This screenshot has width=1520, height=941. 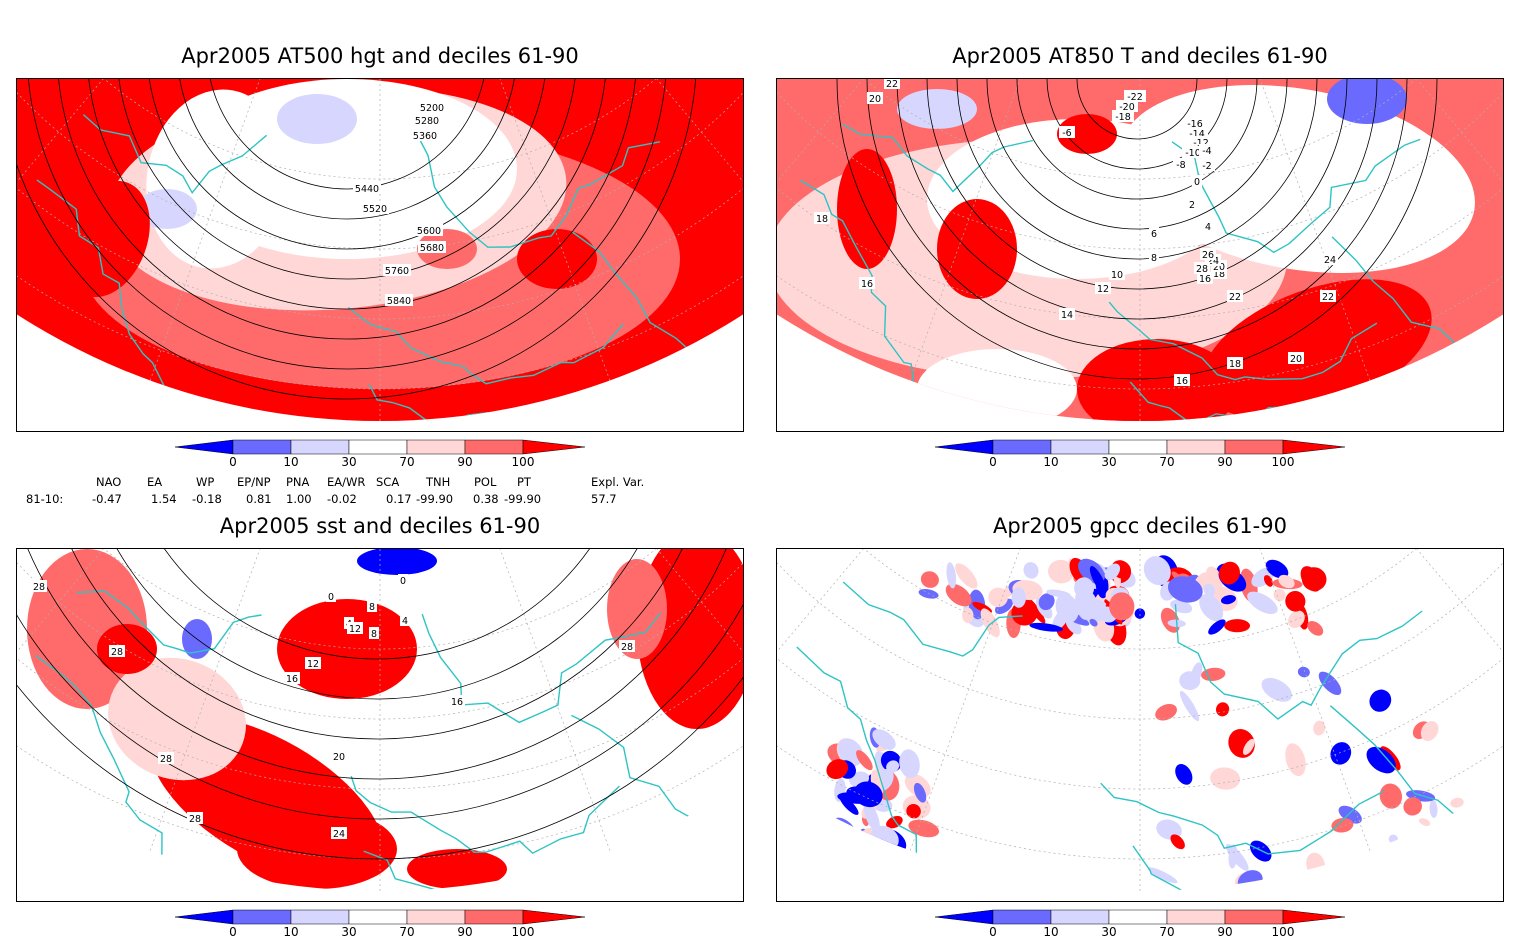 What do you see at coordinates (375, 209) in the screenshot?
I see `contour-label: 5520` at bounding box center [375, 209].